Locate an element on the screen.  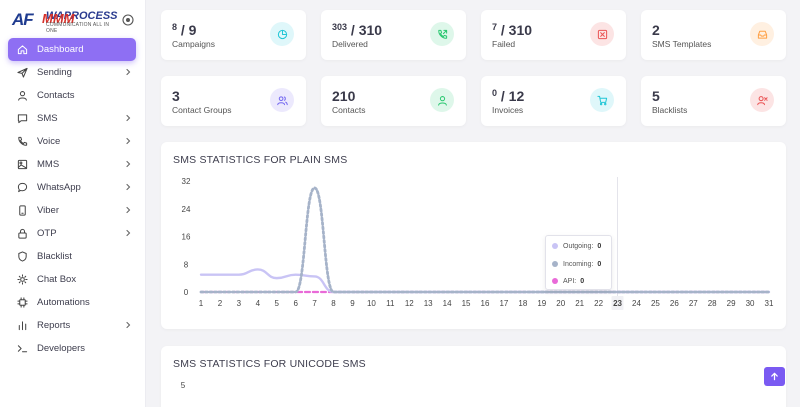
sidebar-item-otp: OTP is located at coordinates (72, 233).